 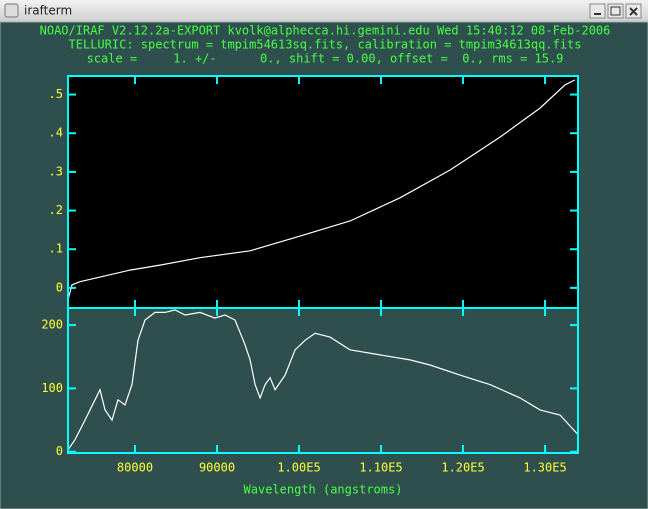 I want to click on close-glyph, so click(x=633, y=11).